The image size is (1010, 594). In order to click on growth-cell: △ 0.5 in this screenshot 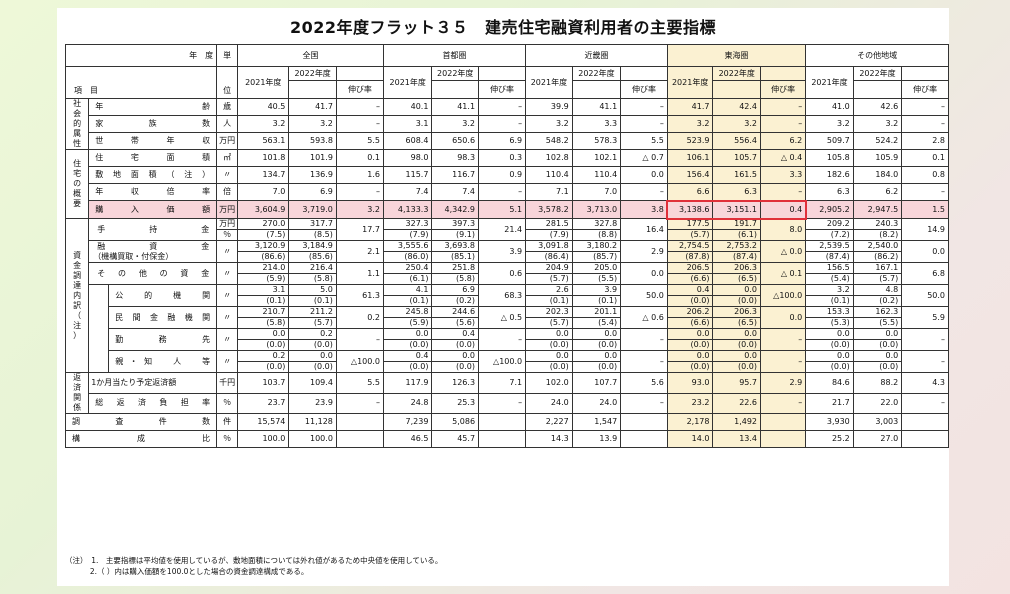, I will do `click(502, 317)`.